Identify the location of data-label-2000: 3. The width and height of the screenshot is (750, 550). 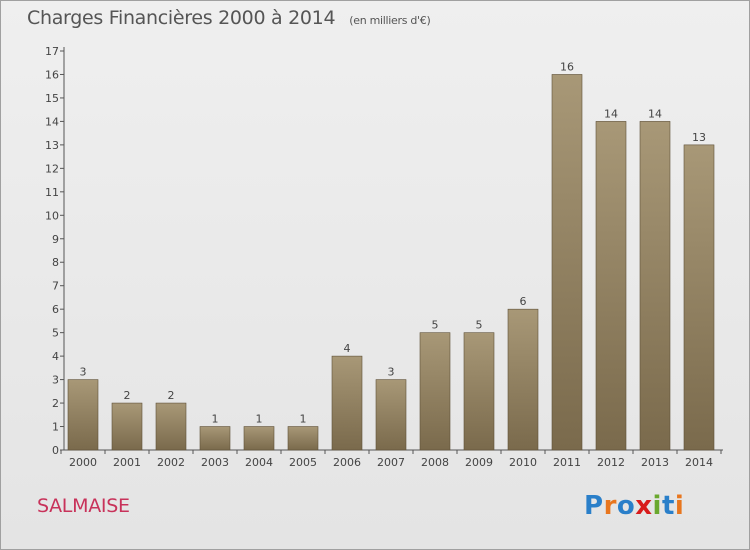
(83, 372).